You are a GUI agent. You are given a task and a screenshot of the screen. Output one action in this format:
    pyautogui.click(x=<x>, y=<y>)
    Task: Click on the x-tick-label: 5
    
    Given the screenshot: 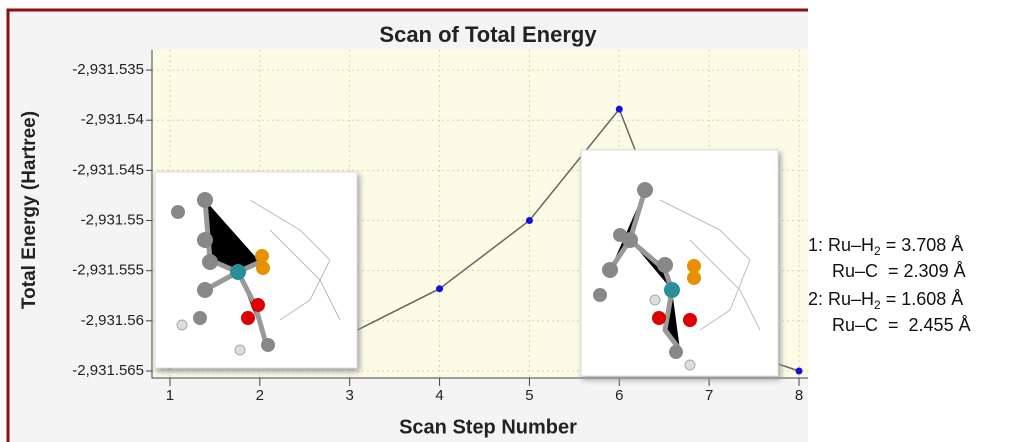 What is the action you would take?
    pyautogui.click(x=529, y=395)
    